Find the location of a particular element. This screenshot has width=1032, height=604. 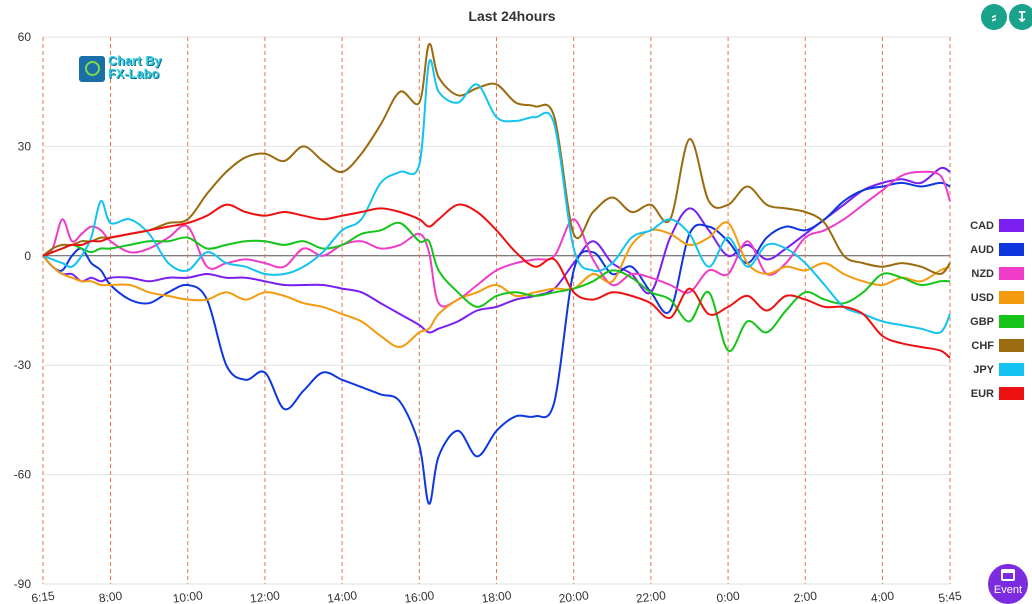

legend-swatch-gbp is located at coordinates (1011, 321).